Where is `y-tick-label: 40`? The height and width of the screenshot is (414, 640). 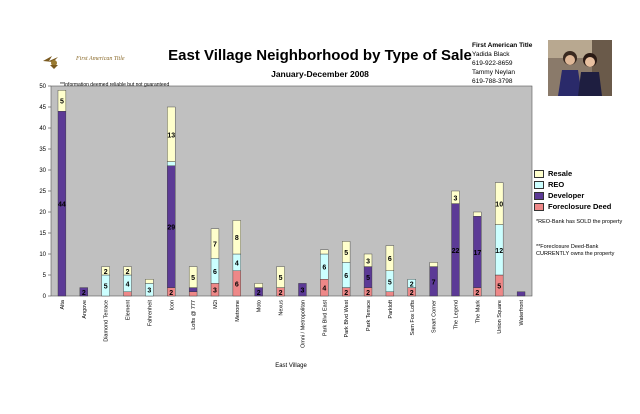 y-tick-label: 40 is located at coordinates (42, 129).